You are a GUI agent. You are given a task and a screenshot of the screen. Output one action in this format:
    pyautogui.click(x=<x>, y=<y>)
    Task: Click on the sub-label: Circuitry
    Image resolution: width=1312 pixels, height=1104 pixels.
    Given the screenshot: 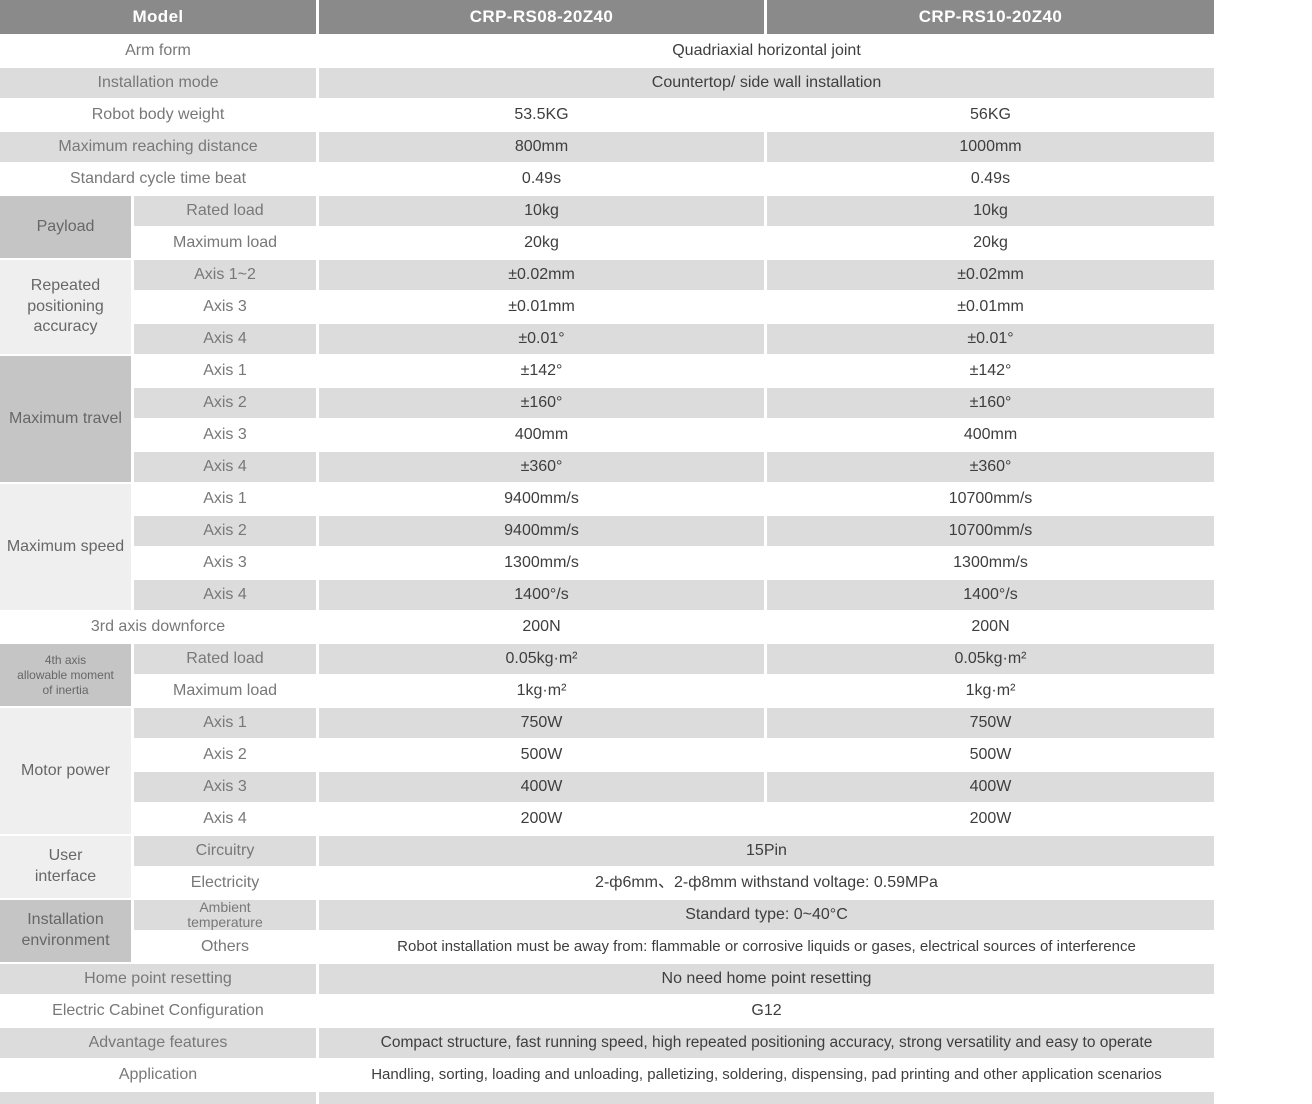 What is the action you would take?
    pyautogui.click(x=225, y=851)
    